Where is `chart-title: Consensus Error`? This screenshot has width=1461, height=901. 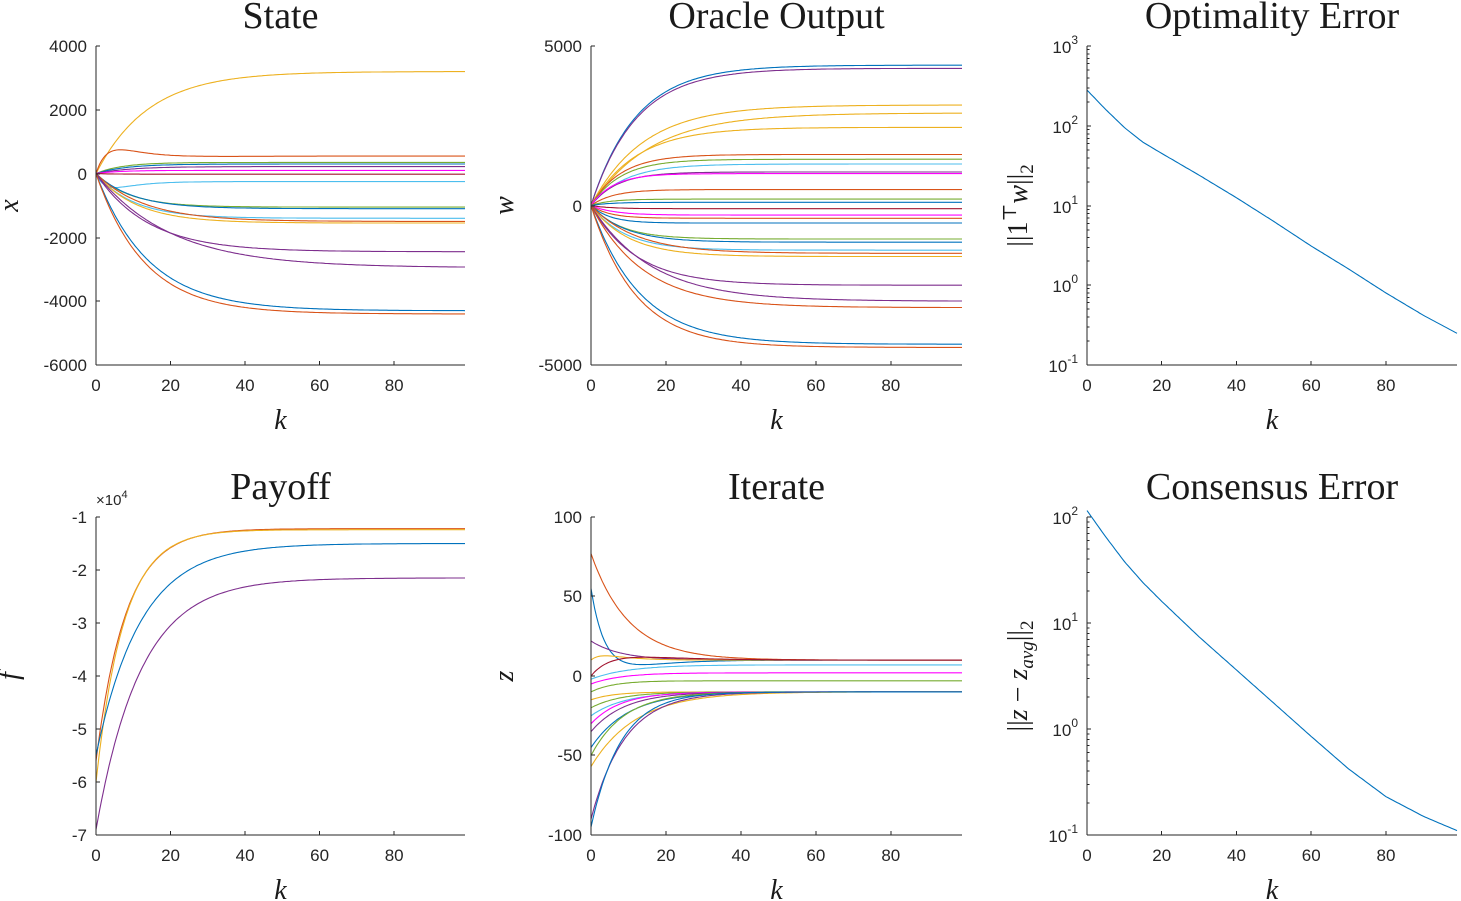 chart-title: Consensus Error is located at coordinates (1272, 487).